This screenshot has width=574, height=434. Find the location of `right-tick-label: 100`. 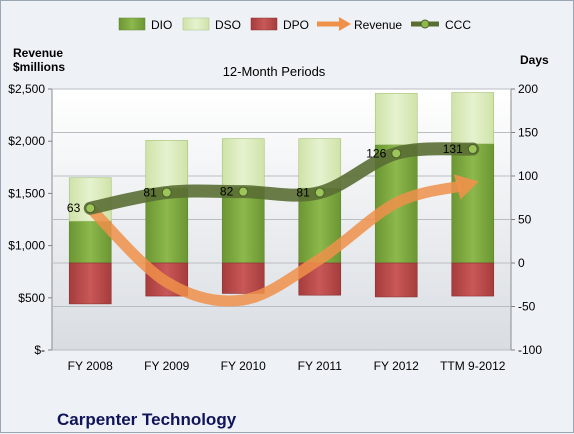

right-tick-label: 100 is located at coordinates (528, 176).